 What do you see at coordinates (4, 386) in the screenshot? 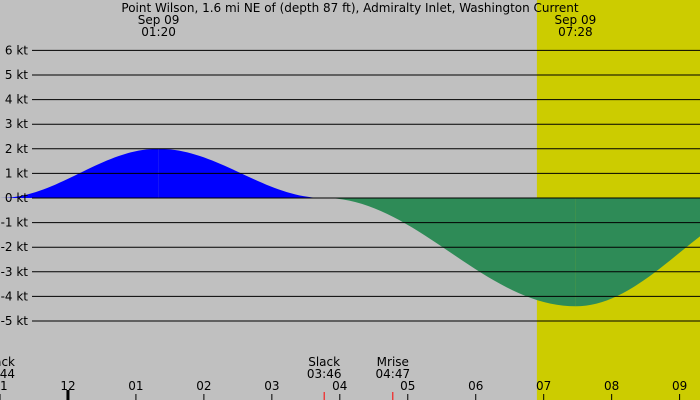
I see `hour-tick-label: 11` at bounding box center [4, 386].